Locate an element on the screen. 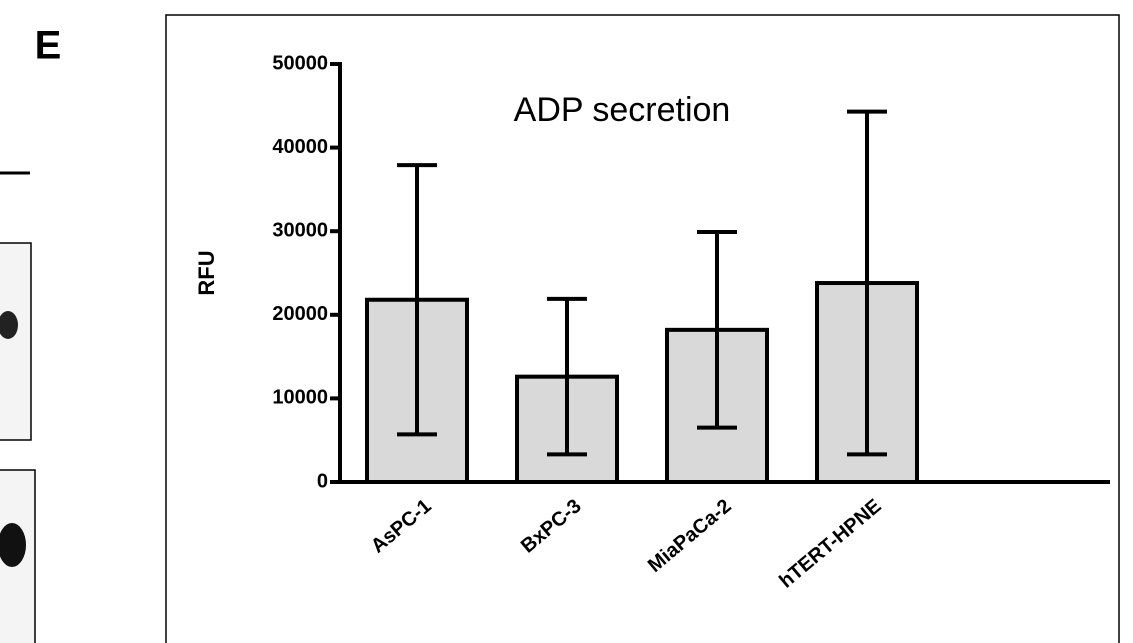 The height and width of the screenshot is (643, 1133). y-tick-label: 30000 is located at coordinates (300, 230).